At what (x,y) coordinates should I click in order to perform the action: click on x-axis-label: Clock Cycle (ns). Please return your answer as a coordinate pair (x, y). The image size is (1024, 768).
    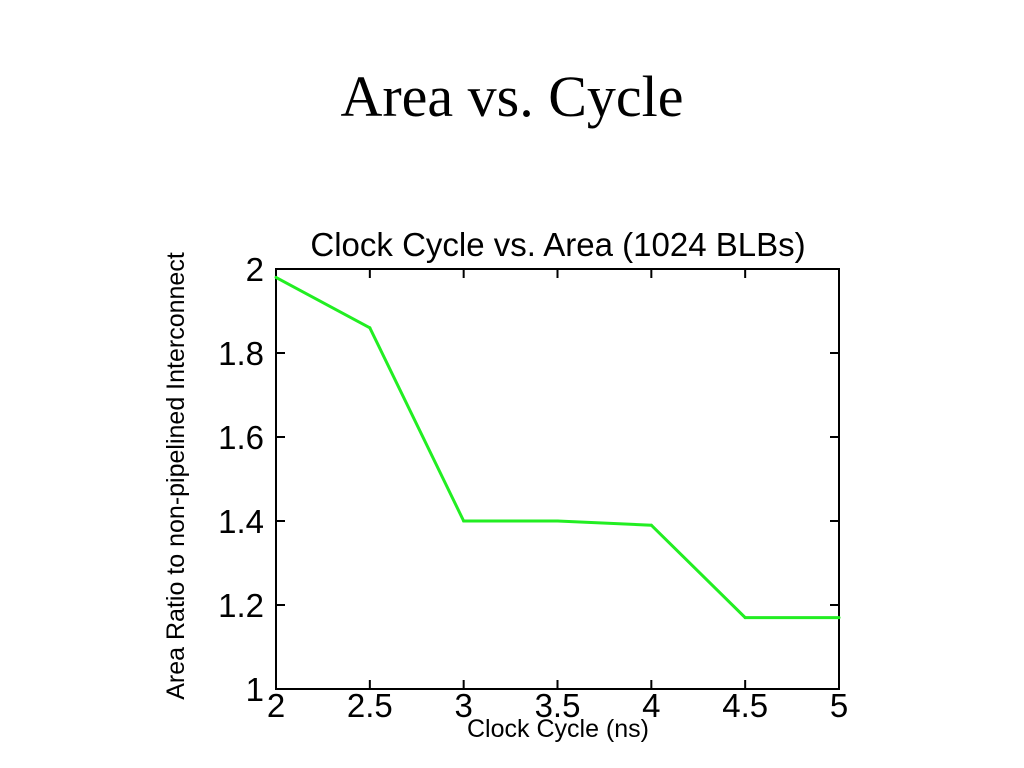
    Looking at the image, I should click on (558, 729).